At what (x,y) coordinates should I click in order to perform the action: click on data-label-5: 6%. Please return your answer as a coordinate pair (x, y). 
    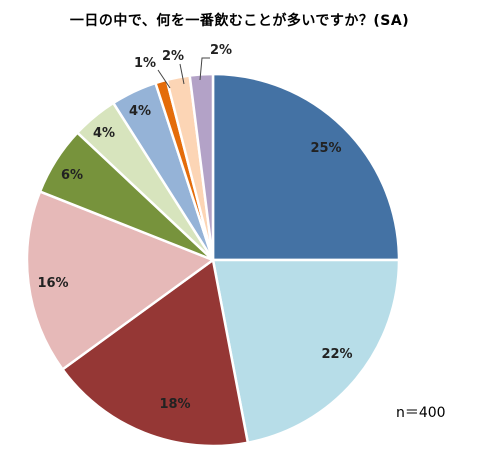
    Looking at the image, I should click on (72, 175).